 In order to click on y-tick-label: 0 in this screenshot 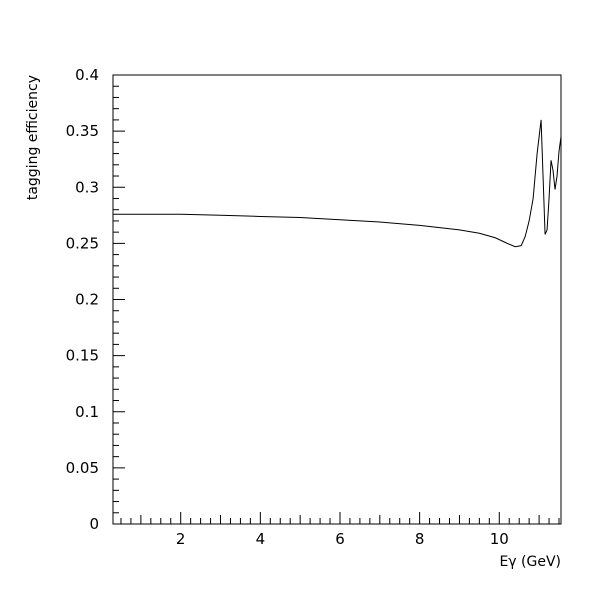, I will do `click(94, 524)`.